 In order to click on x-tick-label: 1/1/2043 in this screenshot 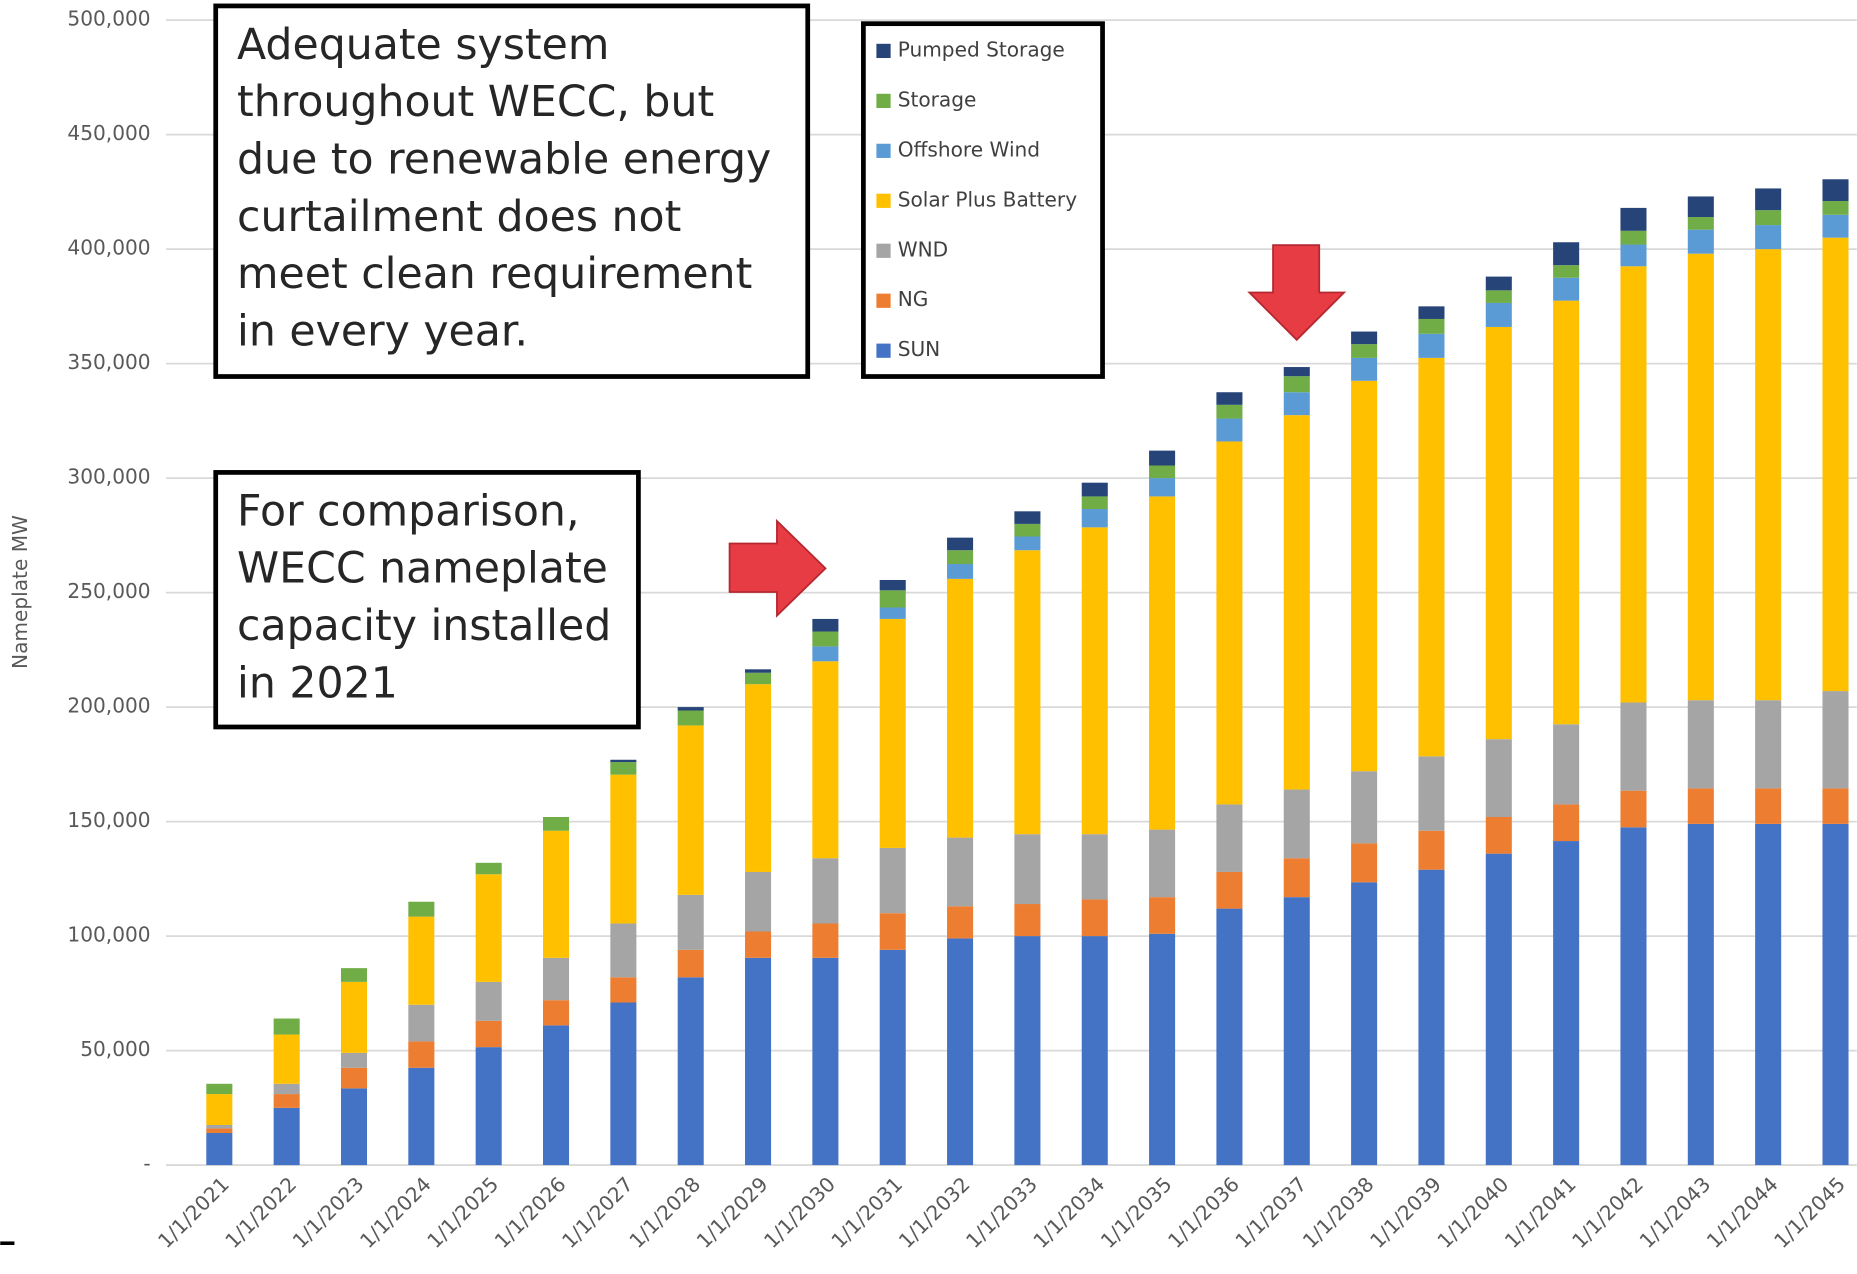, I will do `click(1675, 1212)`.